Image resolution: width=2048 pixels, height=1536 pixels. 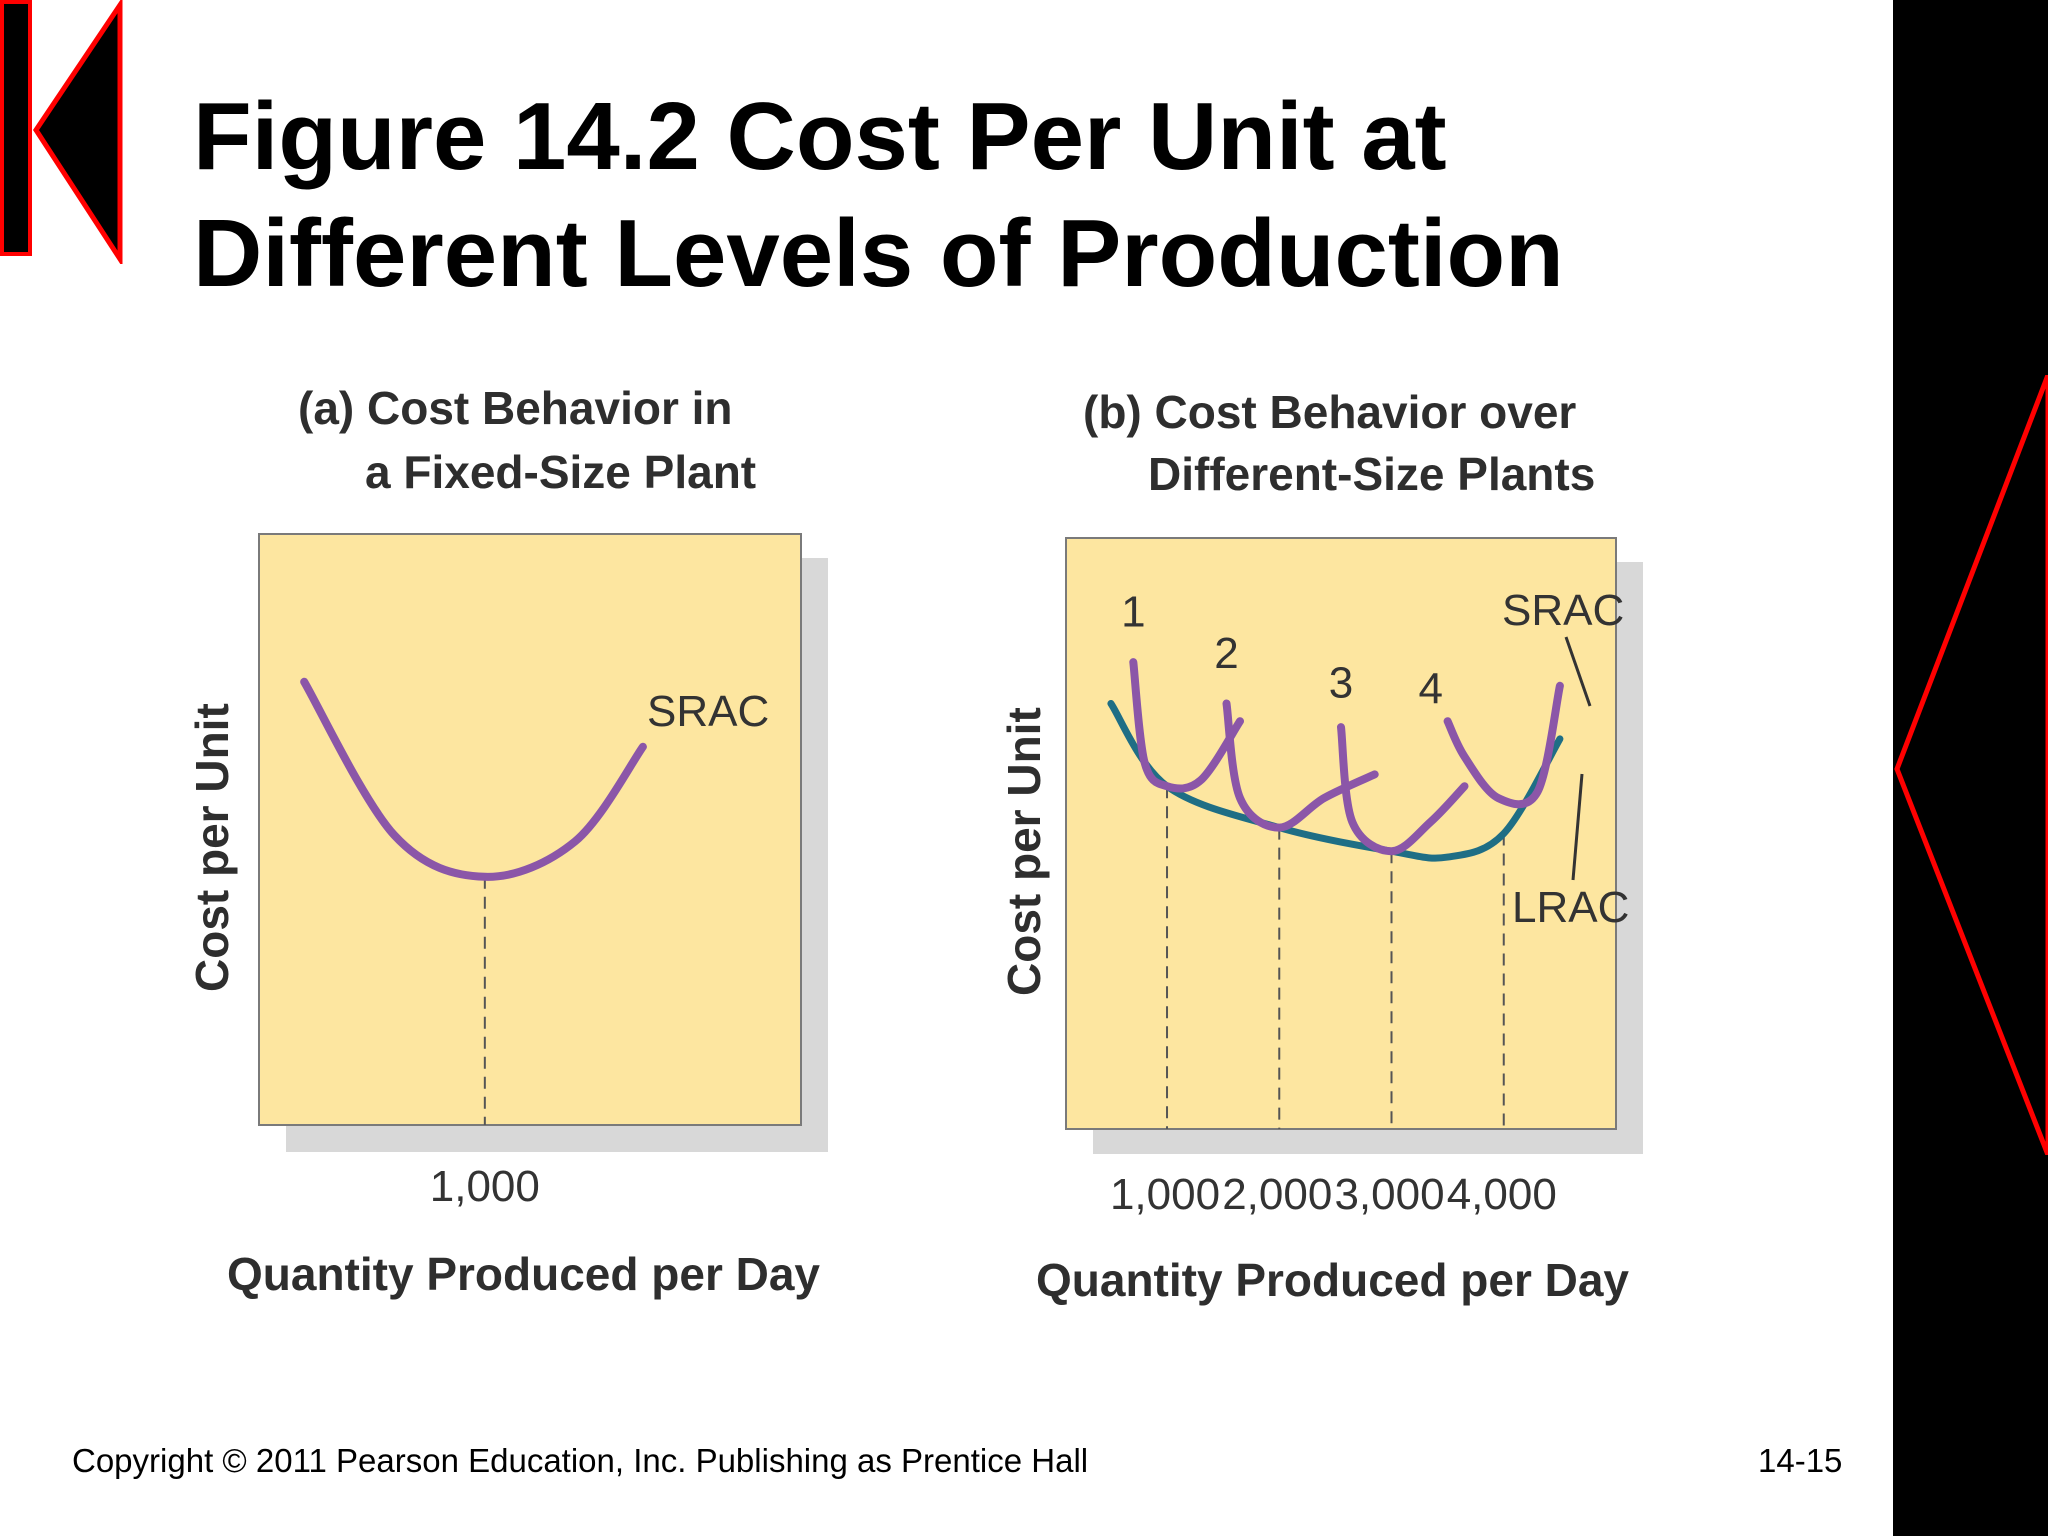 What do you see at coordinates (708, 711) in the screenshot?
I see `panel-a-srac-label: SRAC` at bounding box center [708, 711].